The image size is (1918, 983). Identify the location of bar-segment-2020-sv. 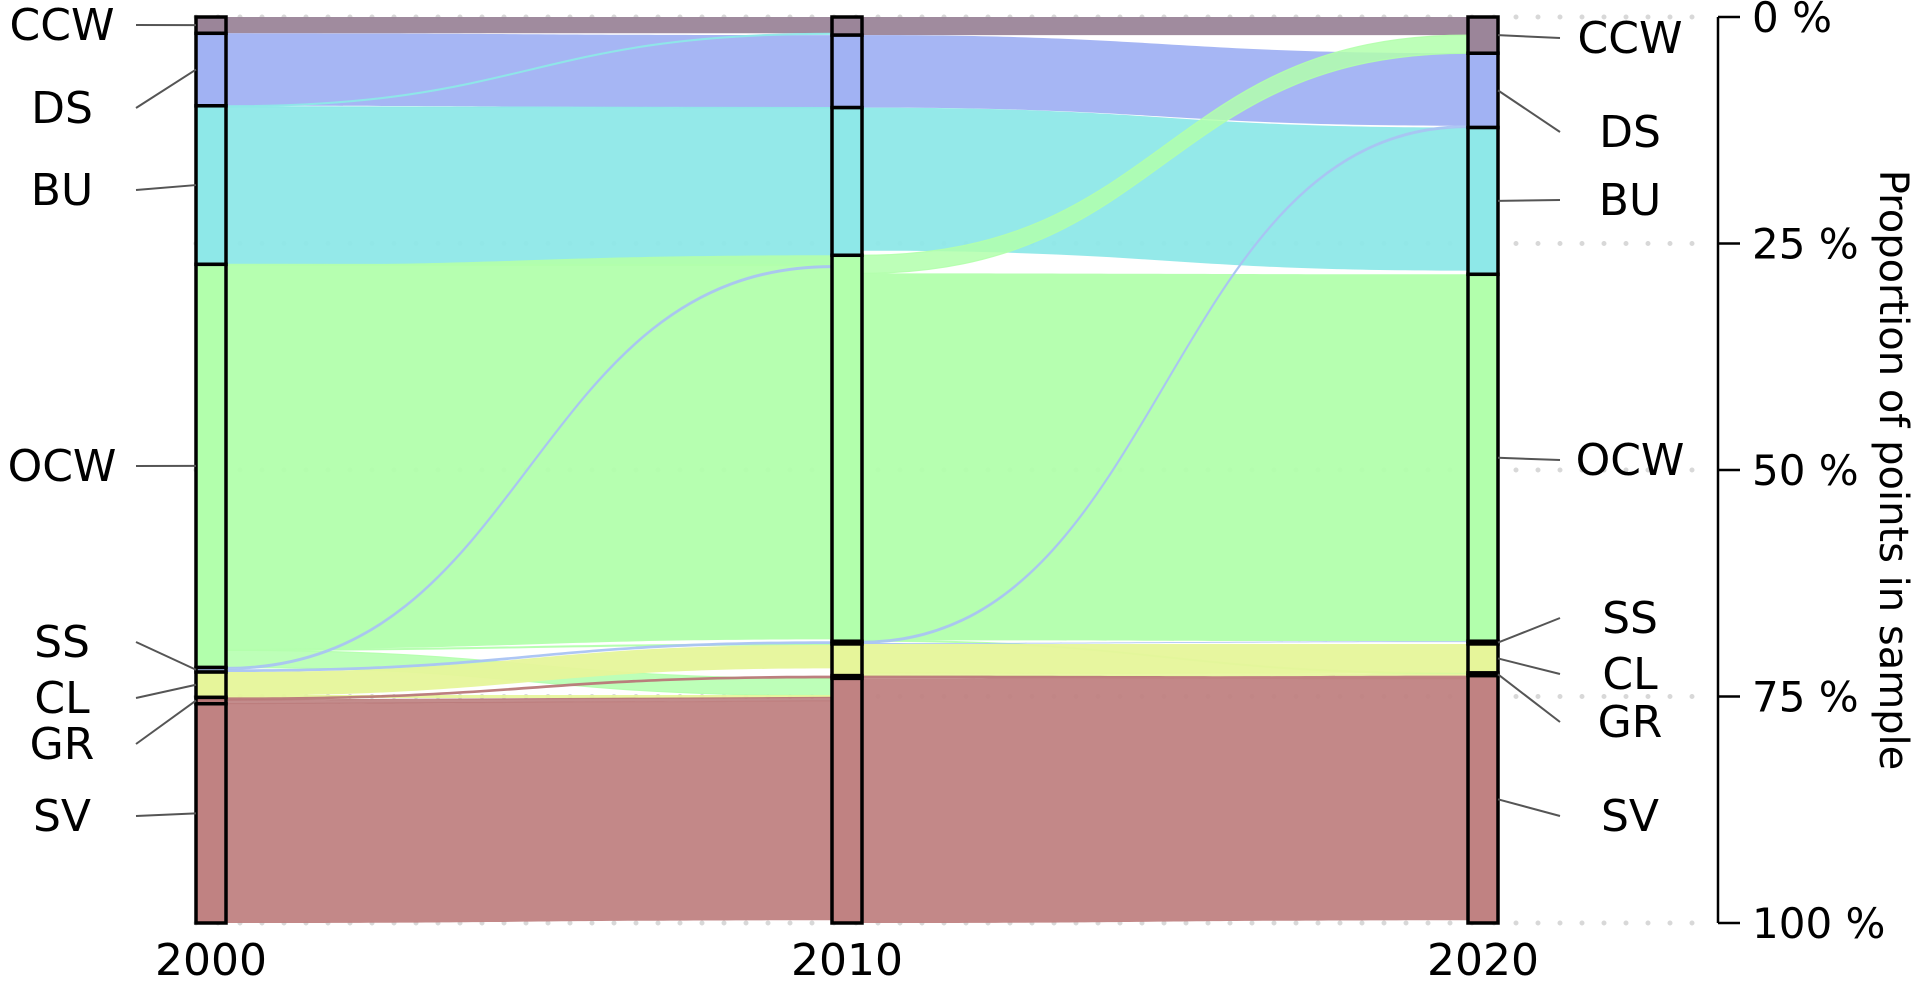
(1483, 799).